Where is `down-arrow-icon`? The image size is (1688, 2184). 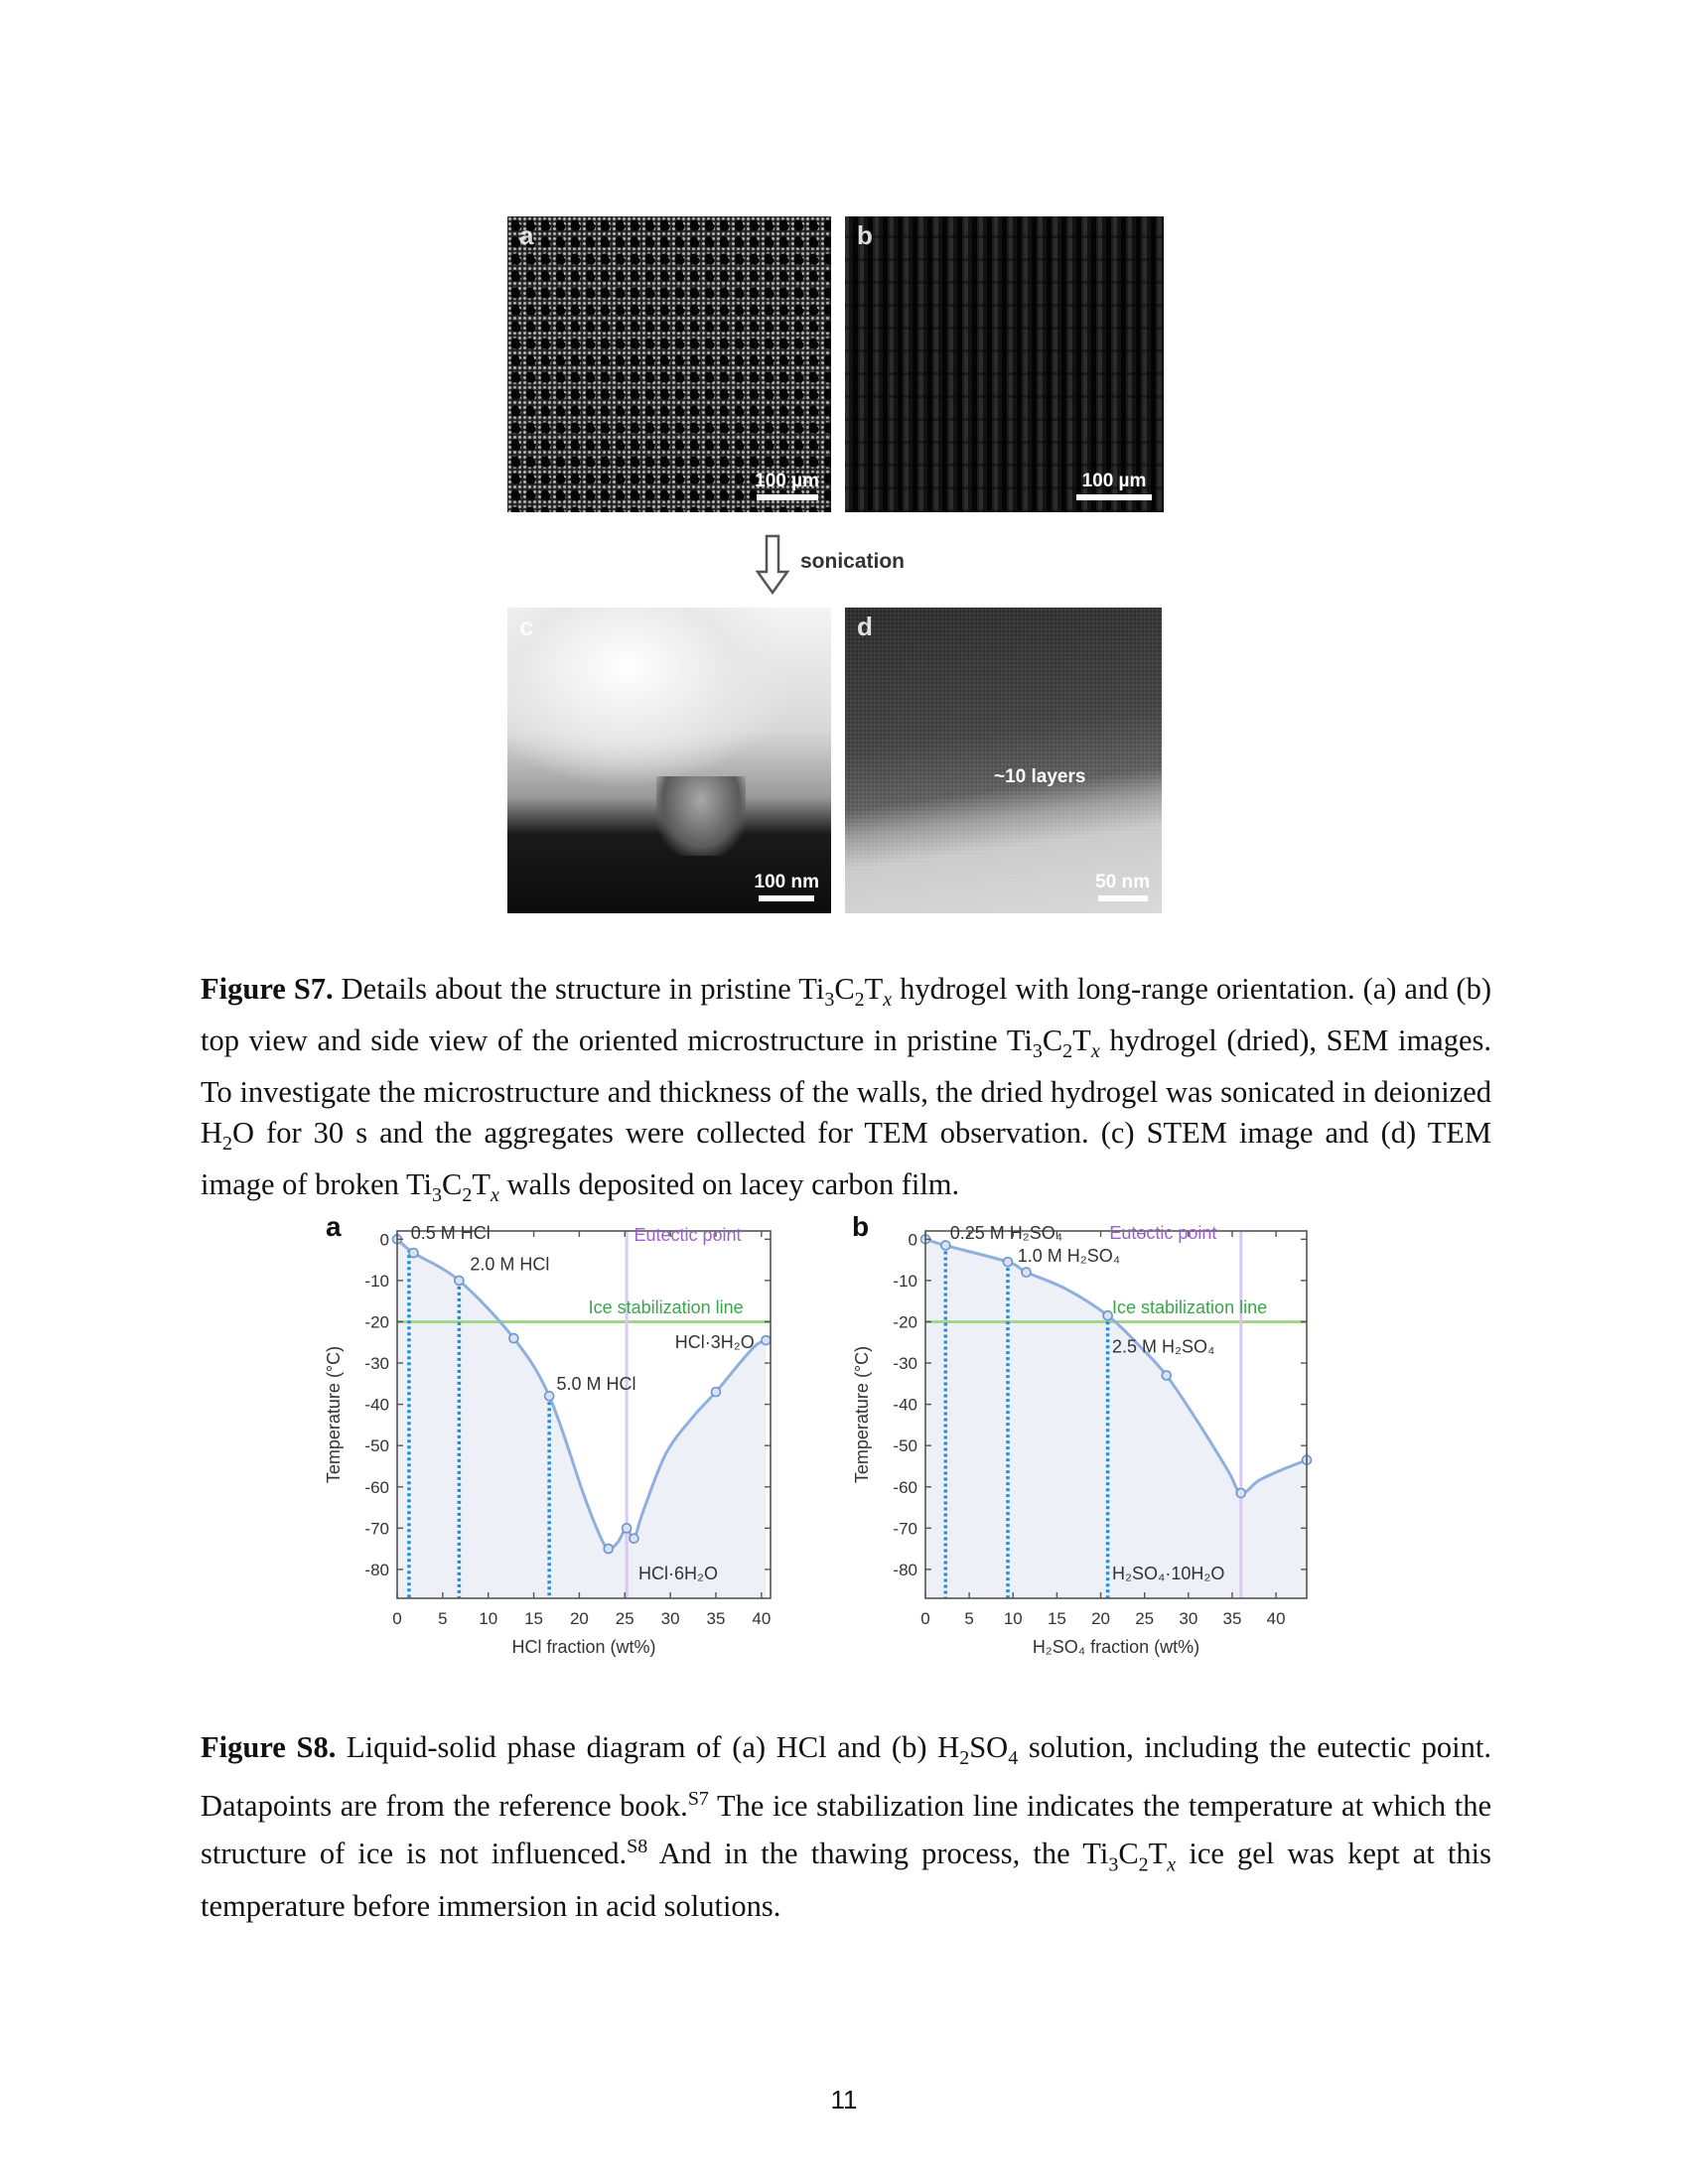
down-arrow-icon is located at coordinates (772, 565).